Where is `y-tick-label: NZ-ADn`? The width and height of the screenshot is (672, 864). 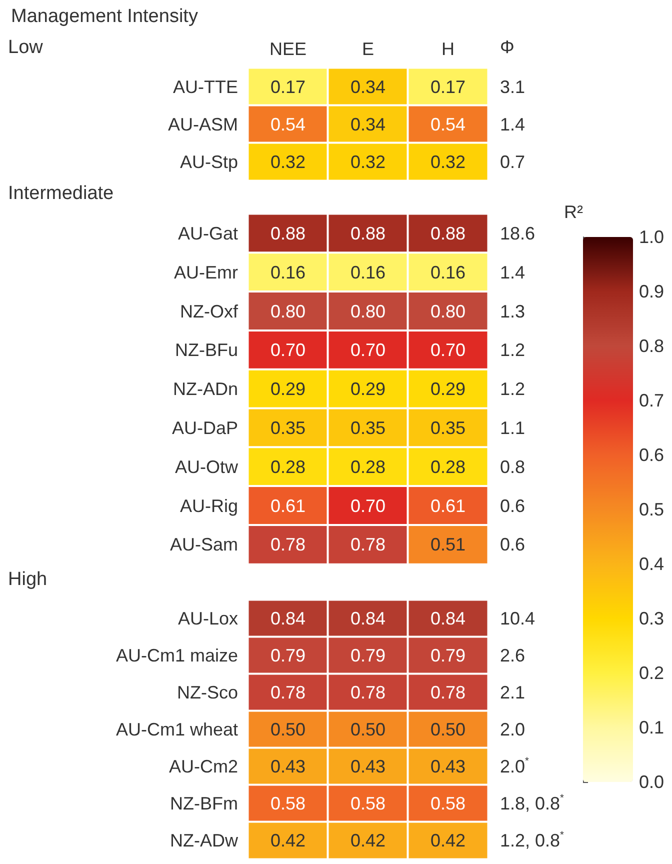
y-tick-label: NZ-ADn is located at coordinates (205, 389).